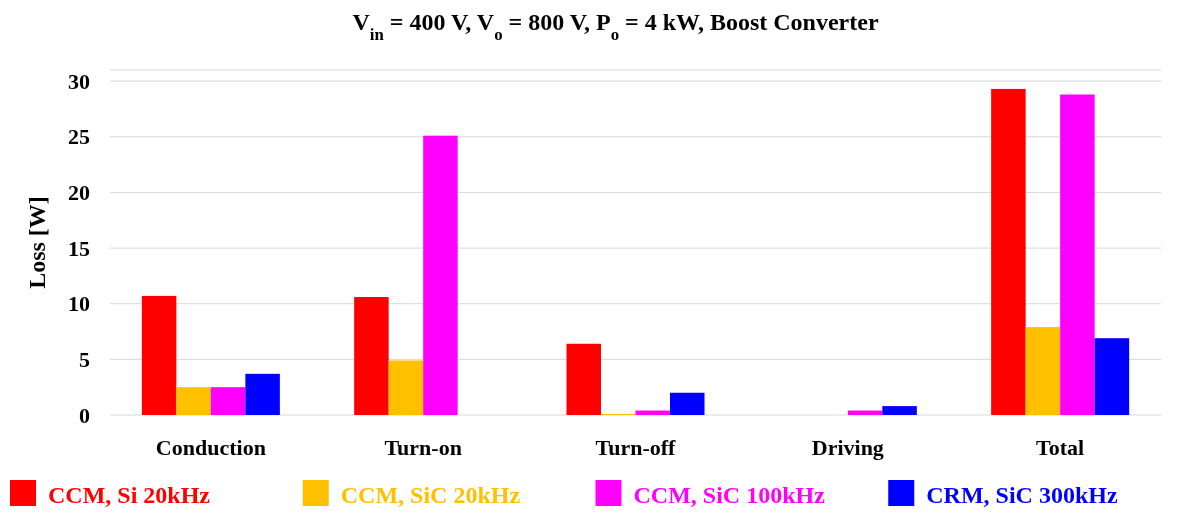 This screenshot has height=525, width=1191. Describe the element at coordinates (79, 81) in the screenshot. I see `y-tick-label: 30` at that location.